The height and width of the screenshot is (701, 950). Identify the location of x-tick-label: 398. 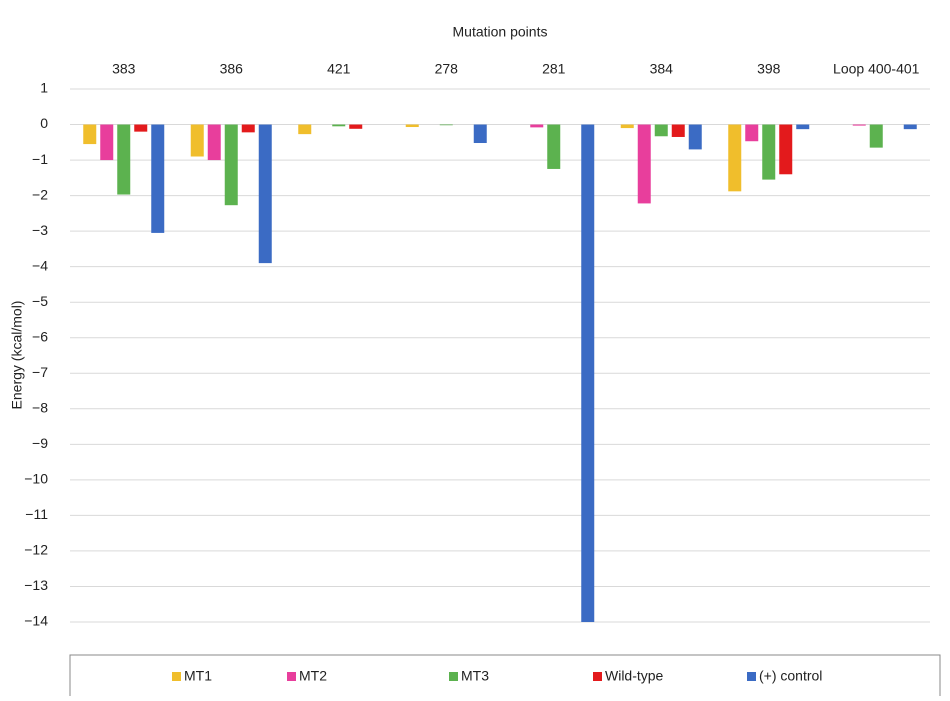
(769, 69).